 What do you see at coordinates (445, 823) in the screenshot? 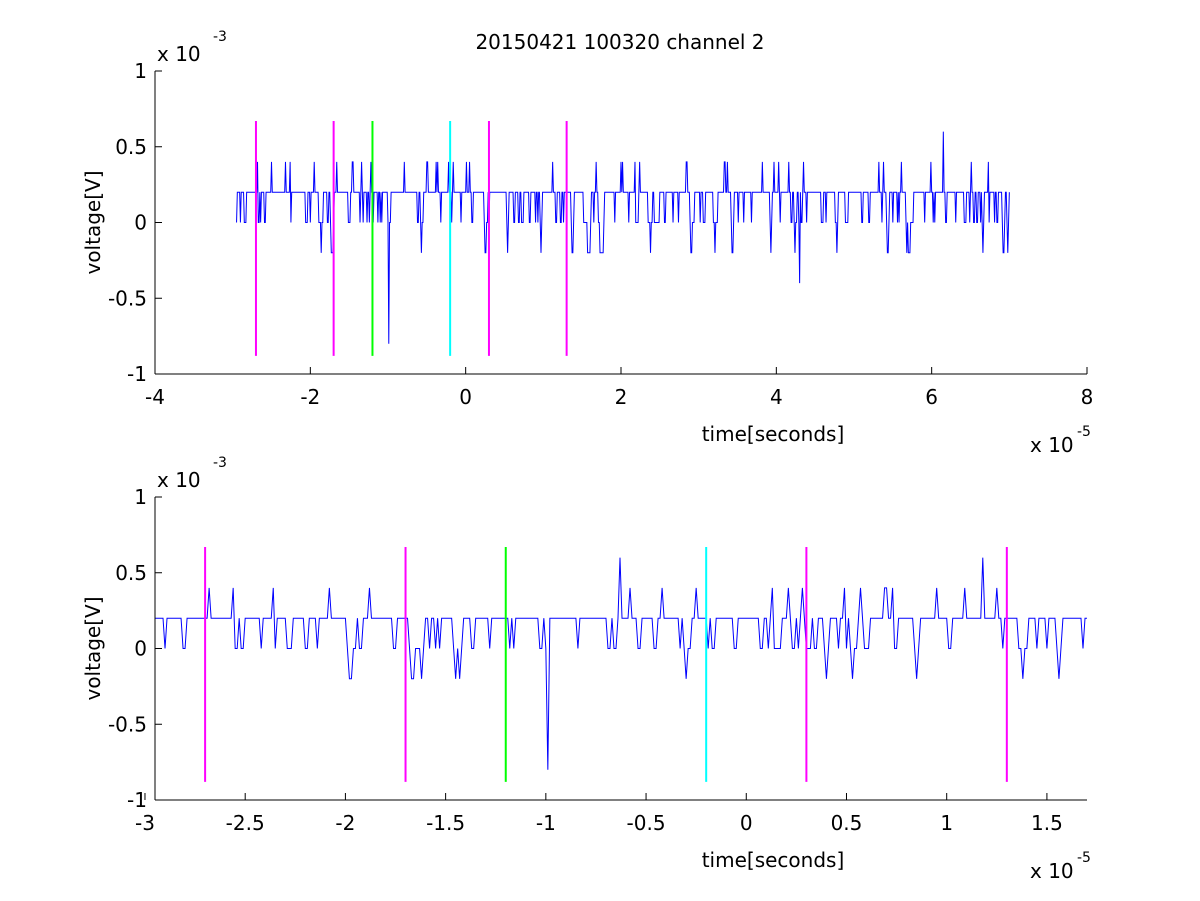
I see `x-tick-label: -1.5` at bounding box center [445, 823].